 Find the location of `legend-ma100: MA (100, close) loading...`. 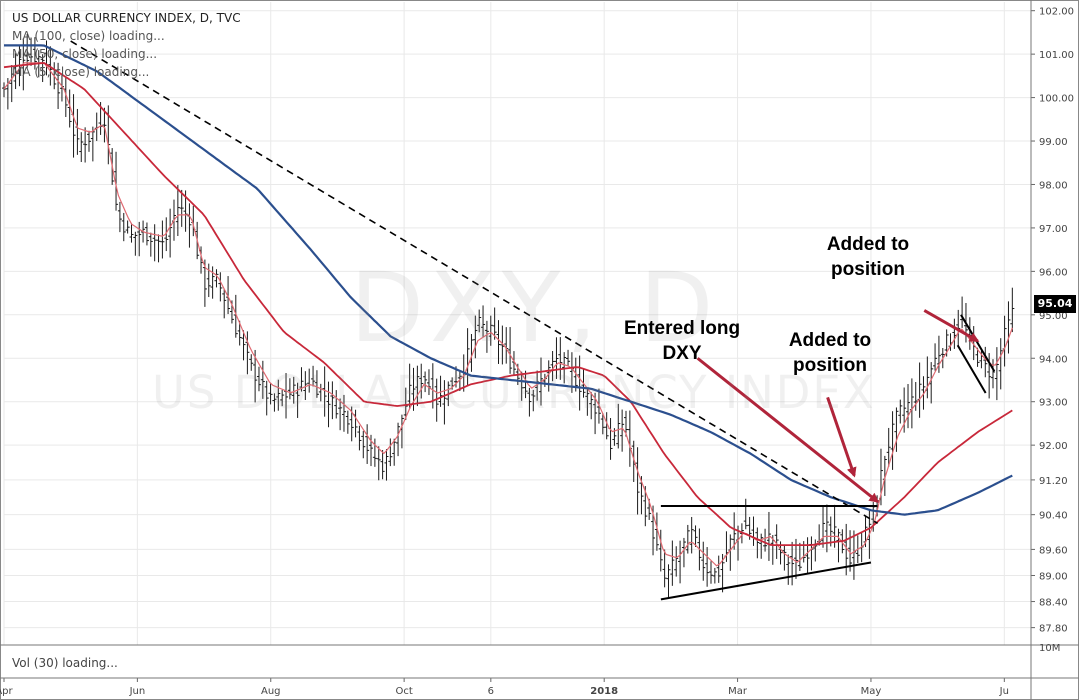

legend-ma100: MA (100, close) loading... is located at coordinates (88, 36).